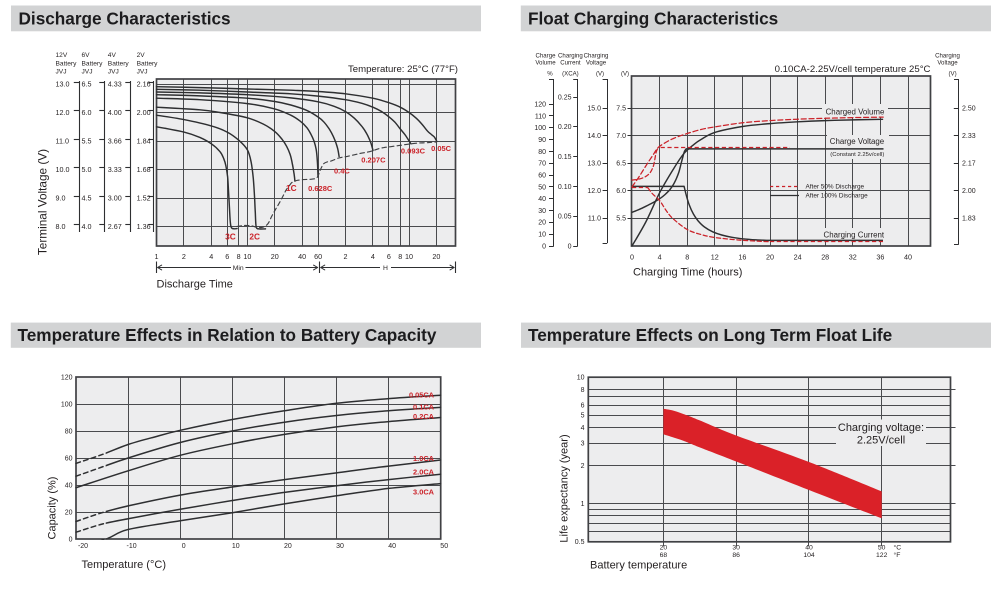 This screenshot has height=603, width=1000. What do you see at coordinates (664, 555) in the screenshot?
I see `svg-text: 68` at bounding box center [664, 555].